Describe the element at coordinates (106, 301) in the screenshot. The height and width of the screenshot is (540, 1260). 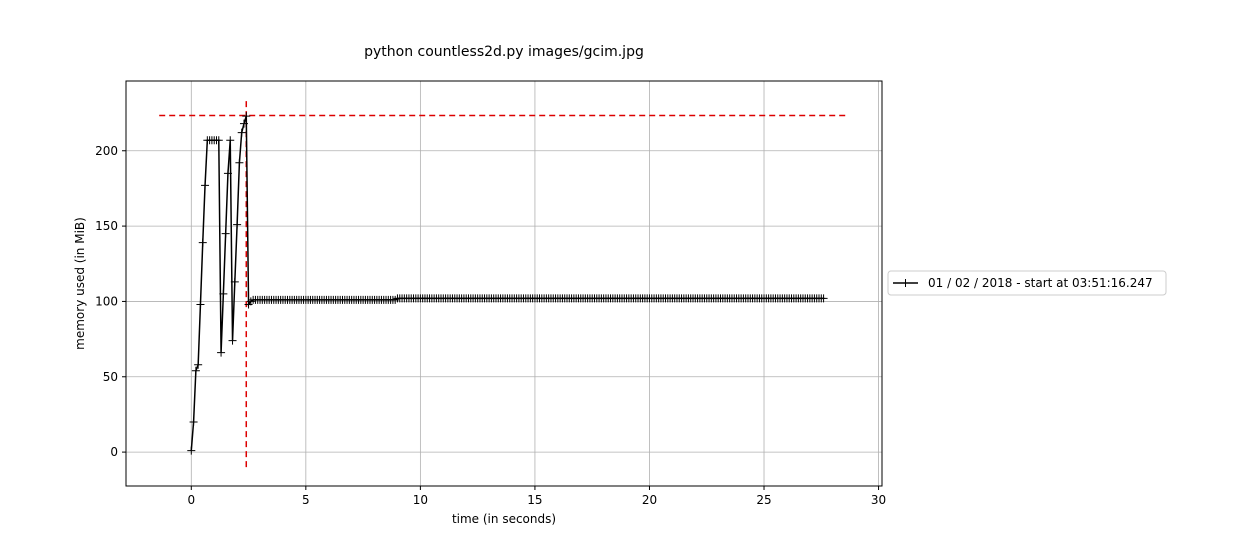
I see `y-tick-label: 100` at that location.